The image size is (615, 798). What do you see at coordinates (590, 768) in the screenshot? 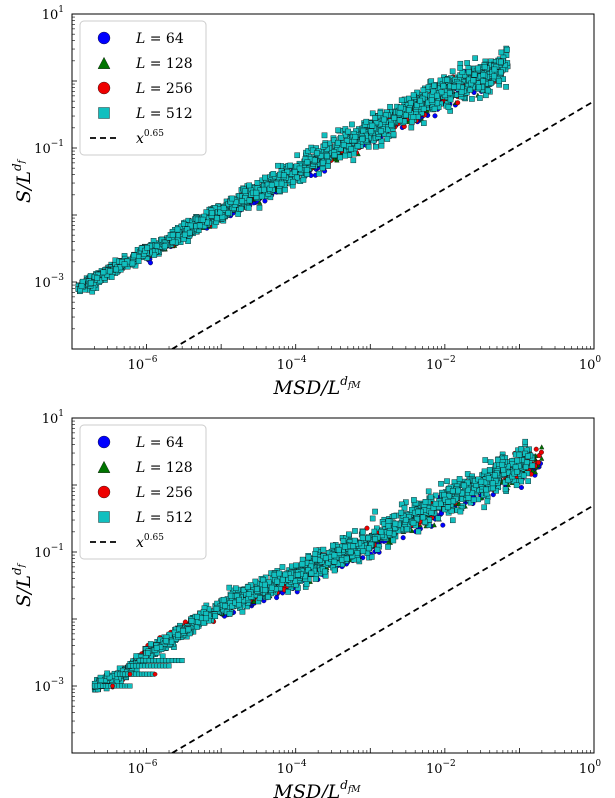
I see `x-tick-label: 10⁰` at bounding box center [590, 768].